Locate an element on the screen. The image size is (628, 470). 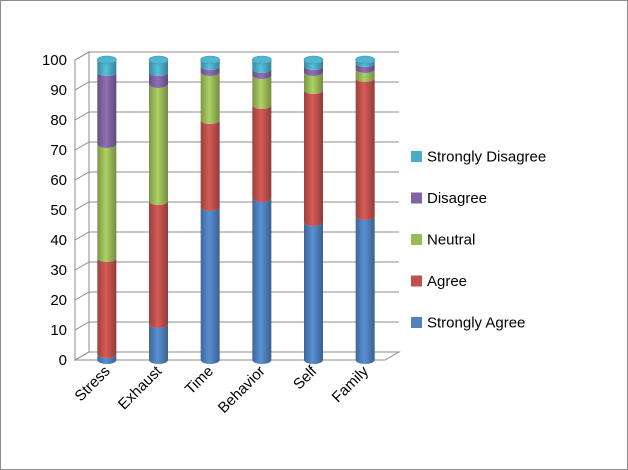
y-tick-label: 20 is located at coordinates (58, 300).